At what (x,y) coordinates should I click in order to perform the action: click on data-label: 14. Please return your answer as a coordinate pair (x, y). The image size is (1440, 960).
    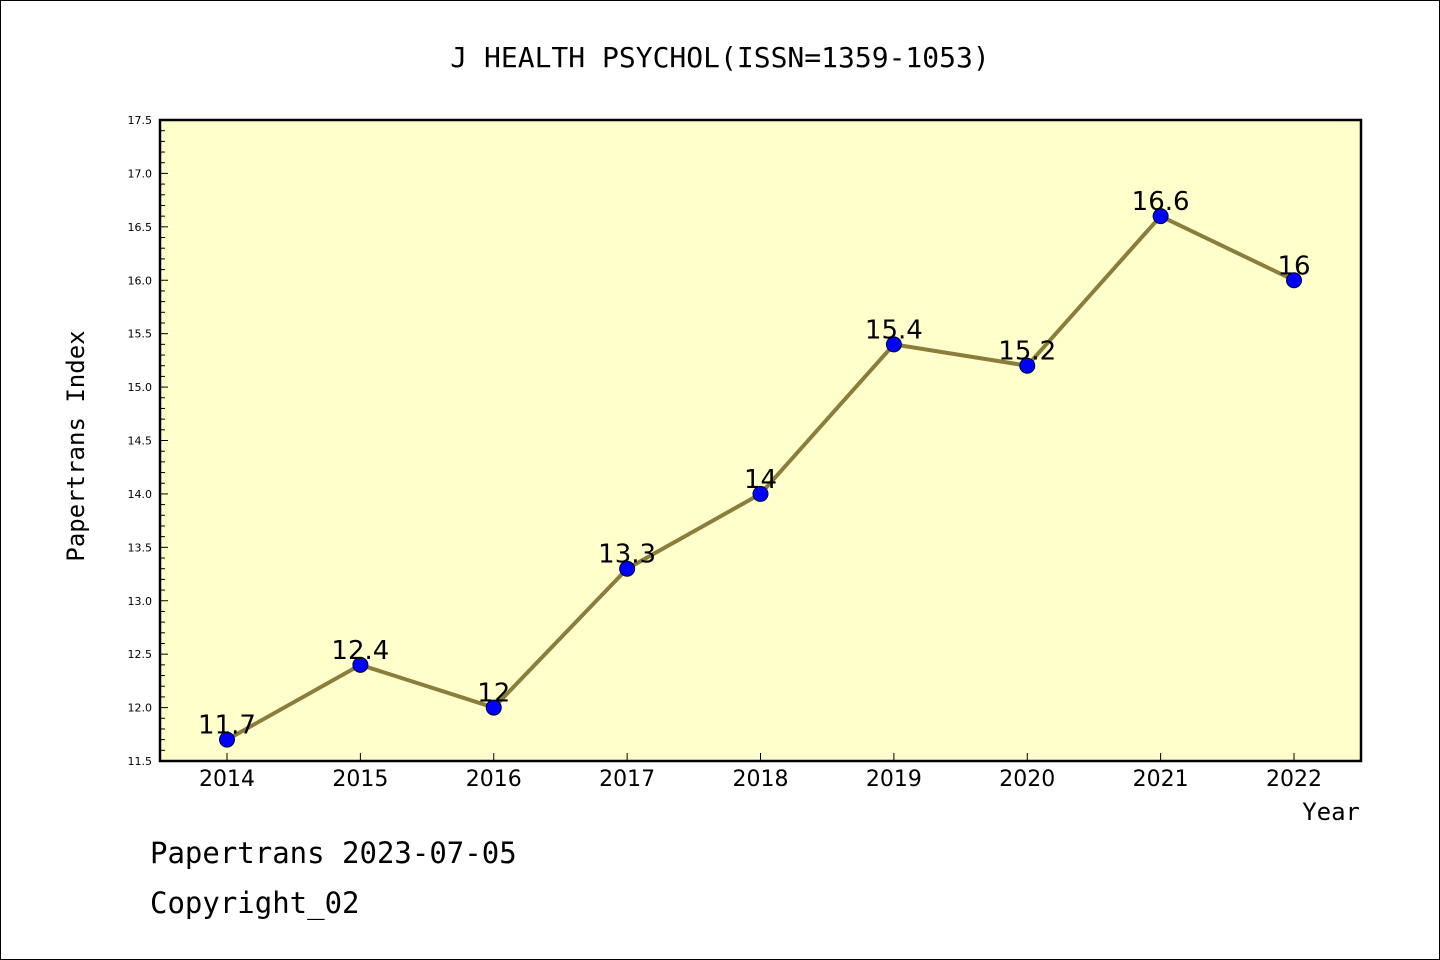
    Looking at the image, I should click on (760, 480).